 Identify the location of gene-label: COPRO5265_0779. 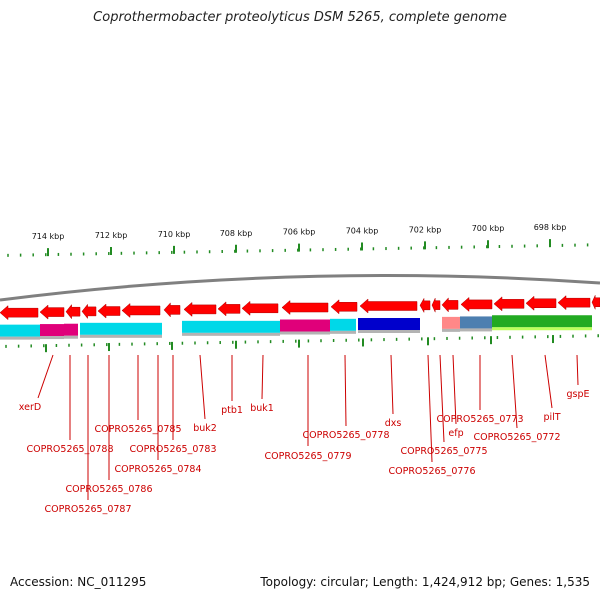
(307, 456).